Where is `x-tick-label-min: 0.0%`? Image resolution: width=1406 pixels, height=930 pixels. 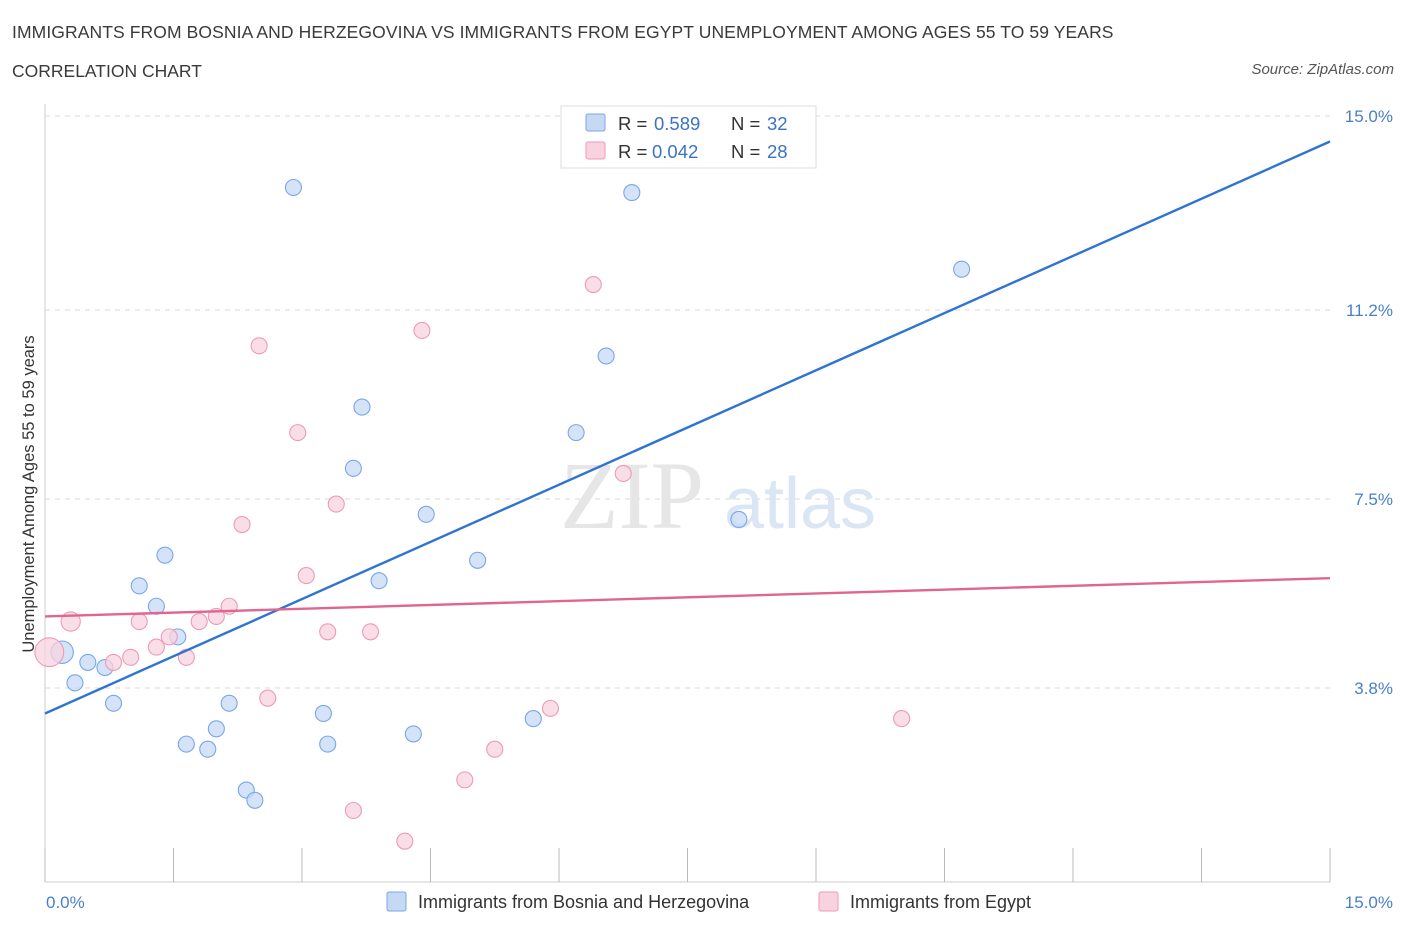 x-tick-label-min: 0.0% is located at coordinates (65, 902).